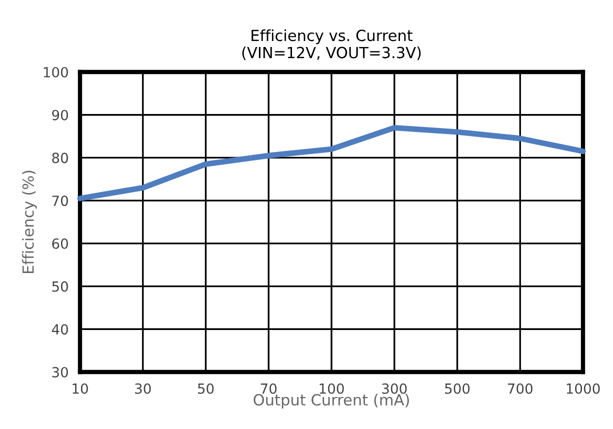 The image size is (613, 429). I want to click on y-tick-label: 50, so click(60, 286).